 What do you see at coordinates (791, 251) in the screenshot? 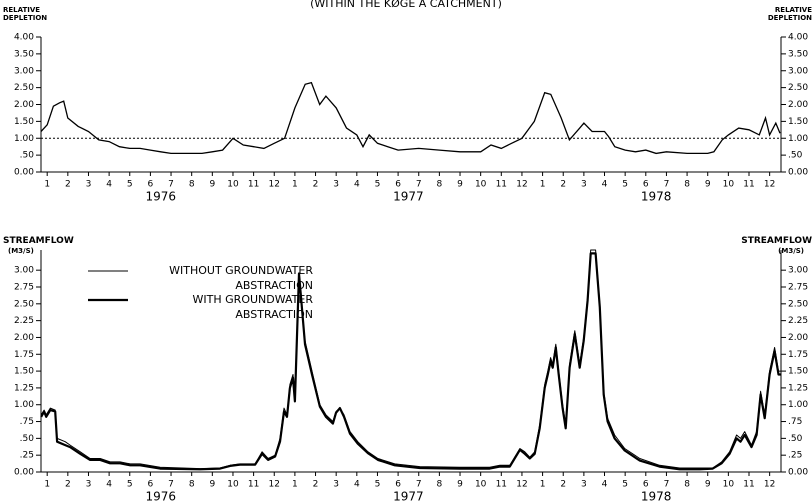
I see `y2-axis-unit: (M3/S)` at bounding box center [791, 251].